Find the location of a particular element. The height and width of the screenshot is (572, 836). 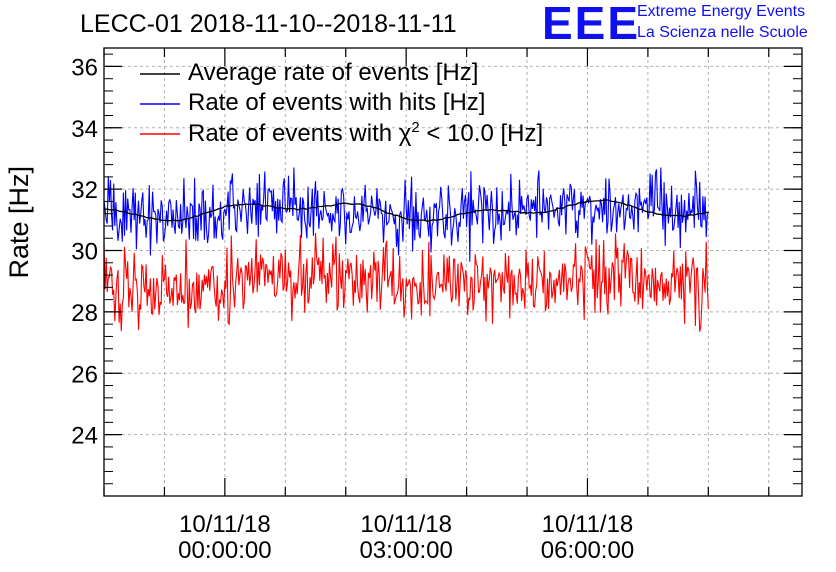

legend-average: Average rate of events [Hz] is located at coordinates (333, 72).